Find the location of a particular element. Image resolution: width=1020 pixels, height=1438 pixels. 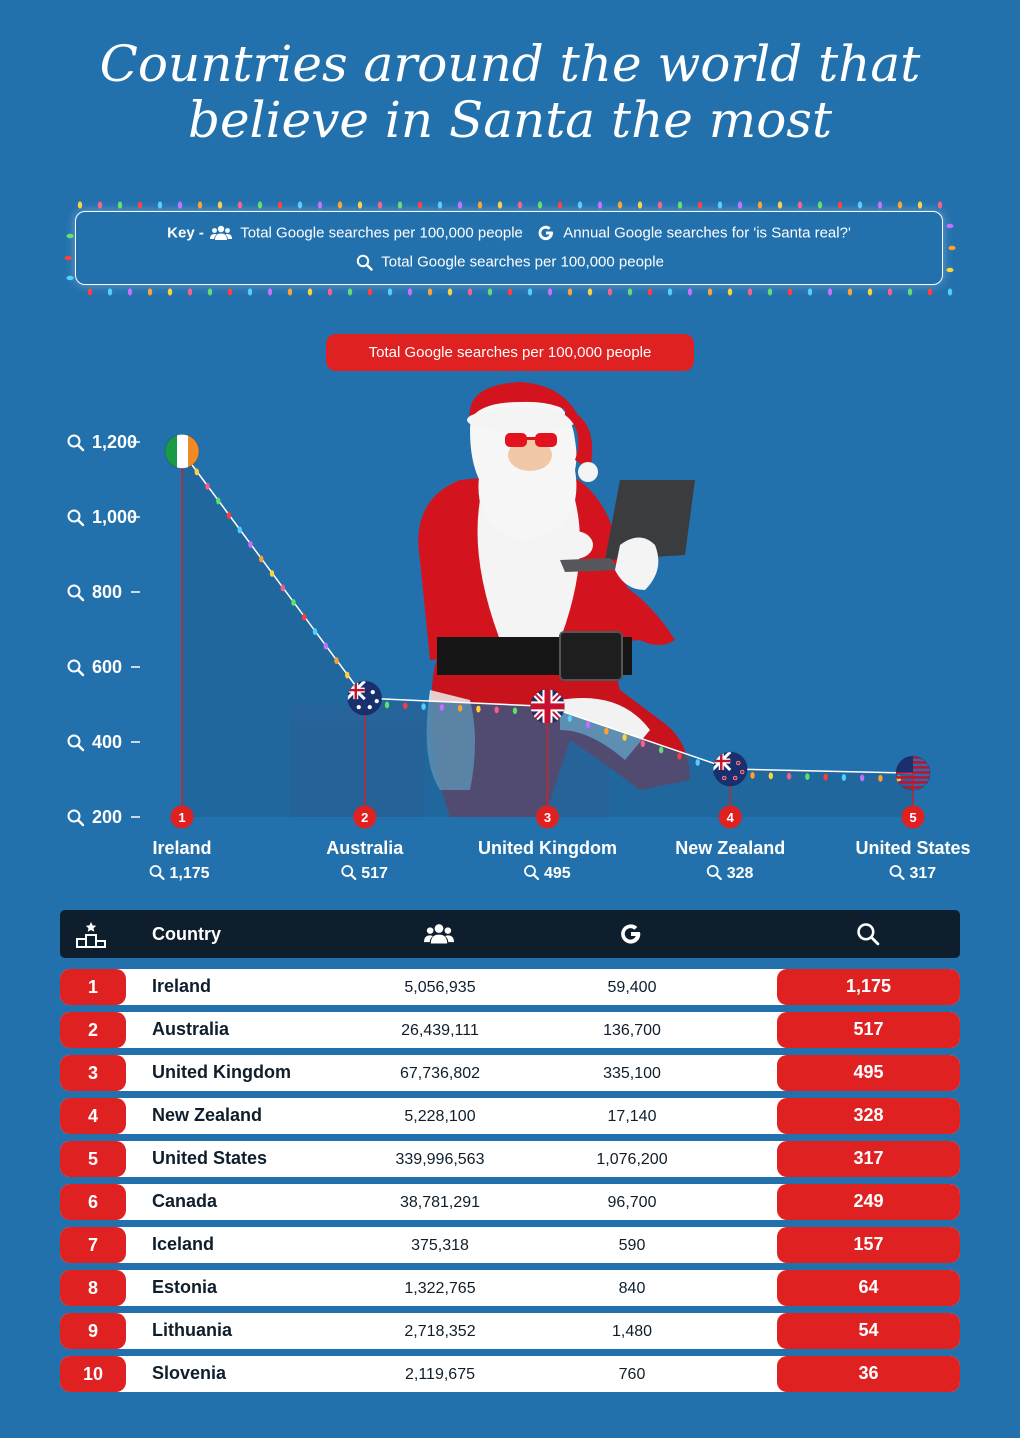

rank-cell: 6 is located at coordinates (93, 1202).